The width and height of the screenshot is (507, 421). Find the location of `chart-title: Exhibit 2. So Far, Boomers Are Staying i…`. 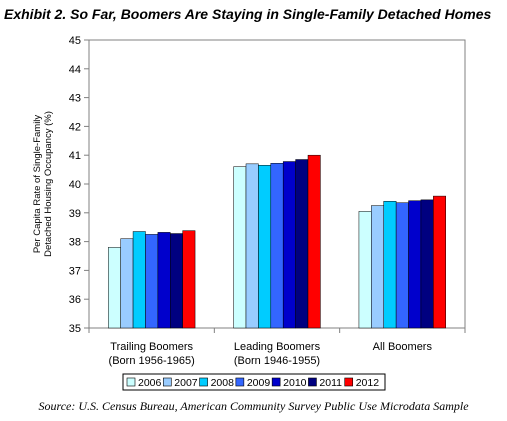

chart-title: Exhibit 2. So Far, Boomers Are Staying i… is located at coordinates (248, 14).